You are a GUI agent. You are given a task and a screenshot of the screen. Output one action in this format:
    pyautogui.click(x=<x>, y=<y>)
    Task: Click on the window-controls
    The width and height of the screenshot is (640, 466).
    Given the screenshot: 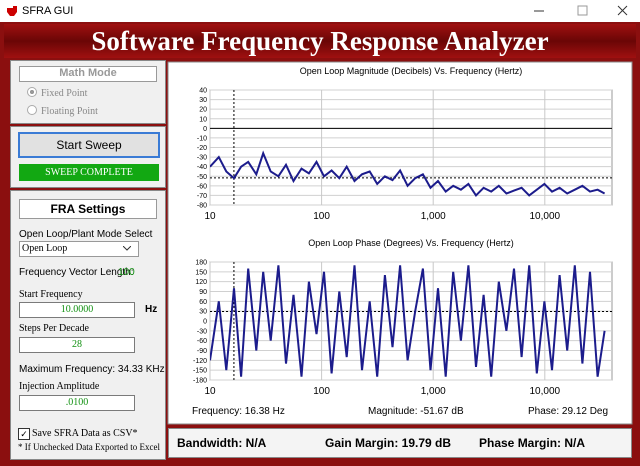 What is the action you would take?
    pyautogui.click(x=580, y=11)
    